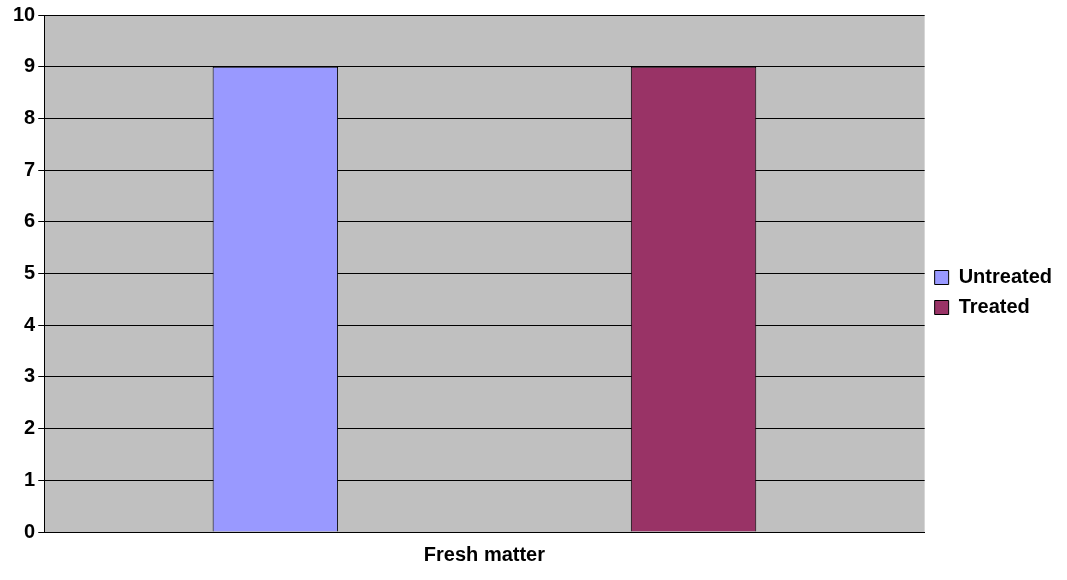  I want to click on y-tick-label: 8, so click(30, 116).